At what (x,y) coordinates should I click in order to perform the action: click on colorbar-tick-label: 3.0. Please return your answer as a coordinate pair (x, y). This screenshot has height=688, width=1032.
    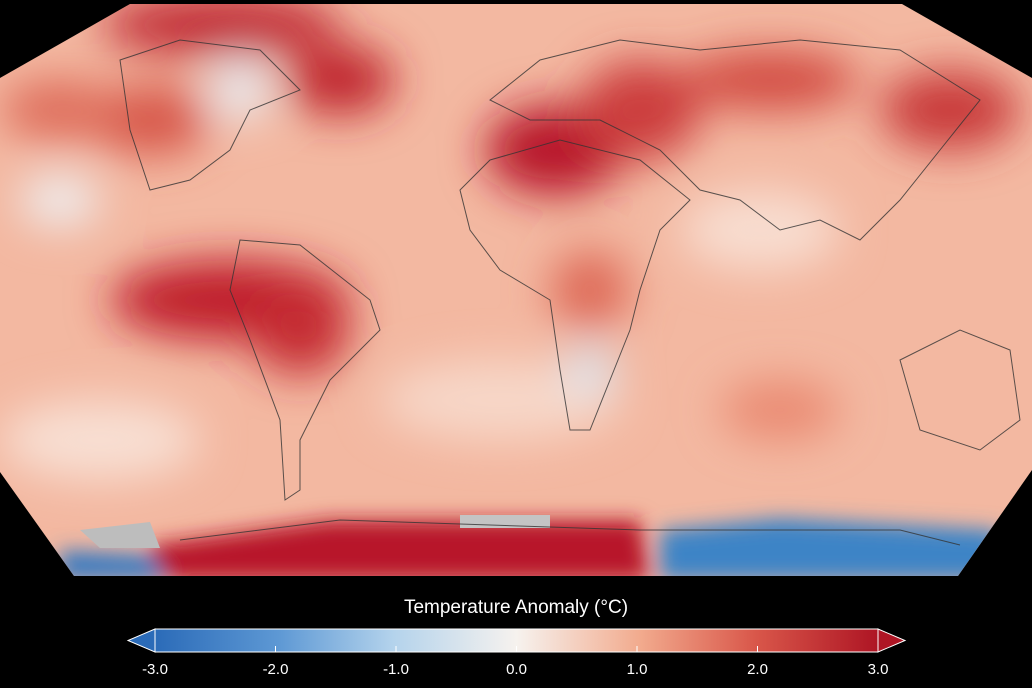
    Looking at the image, I should click on (878, 669).